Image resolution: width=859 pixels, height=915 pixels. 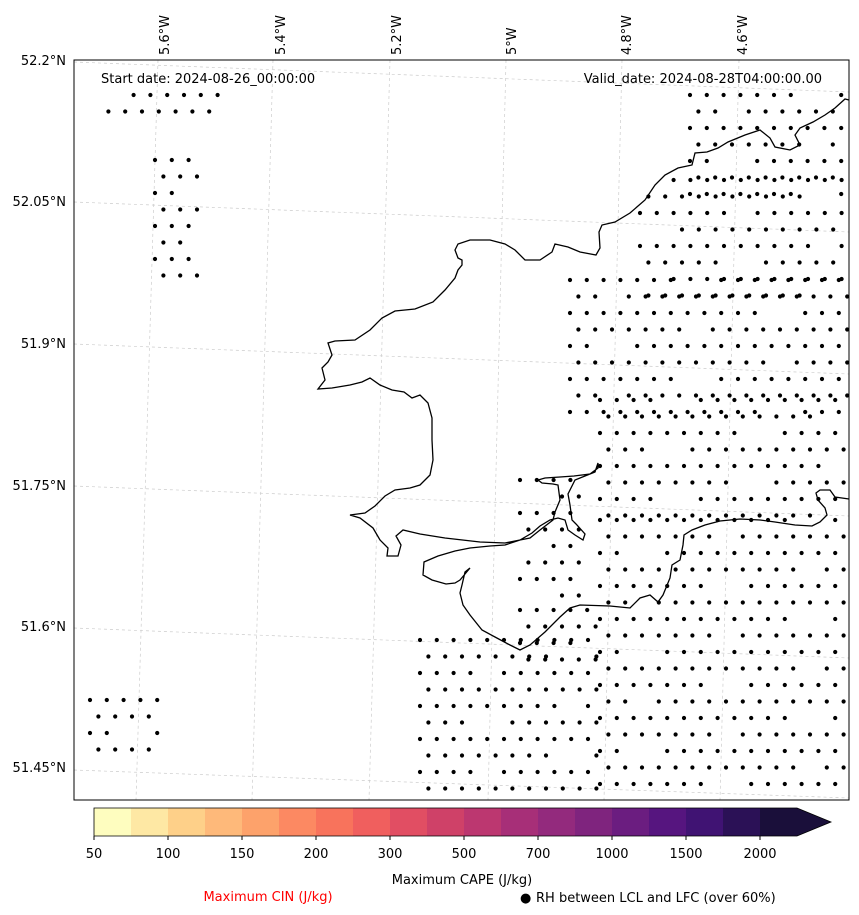 I want to click on lat-label: 51.9°N, so click(x=43, y=344).